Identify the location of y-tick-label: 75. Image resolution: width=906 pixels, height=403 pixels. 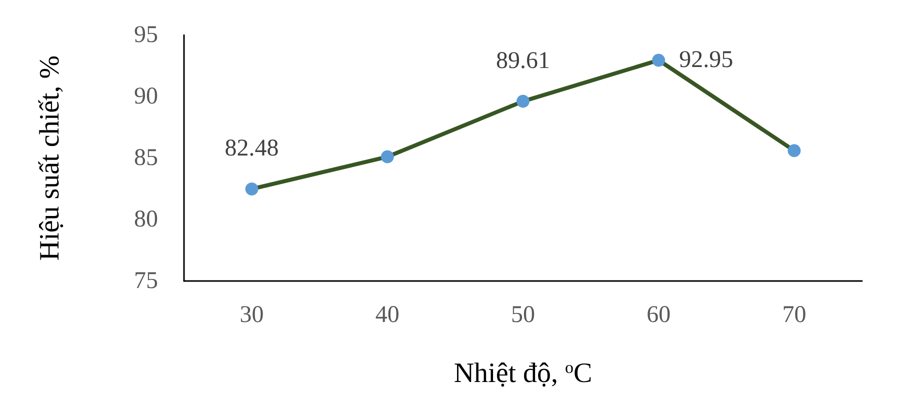
(146, 281).